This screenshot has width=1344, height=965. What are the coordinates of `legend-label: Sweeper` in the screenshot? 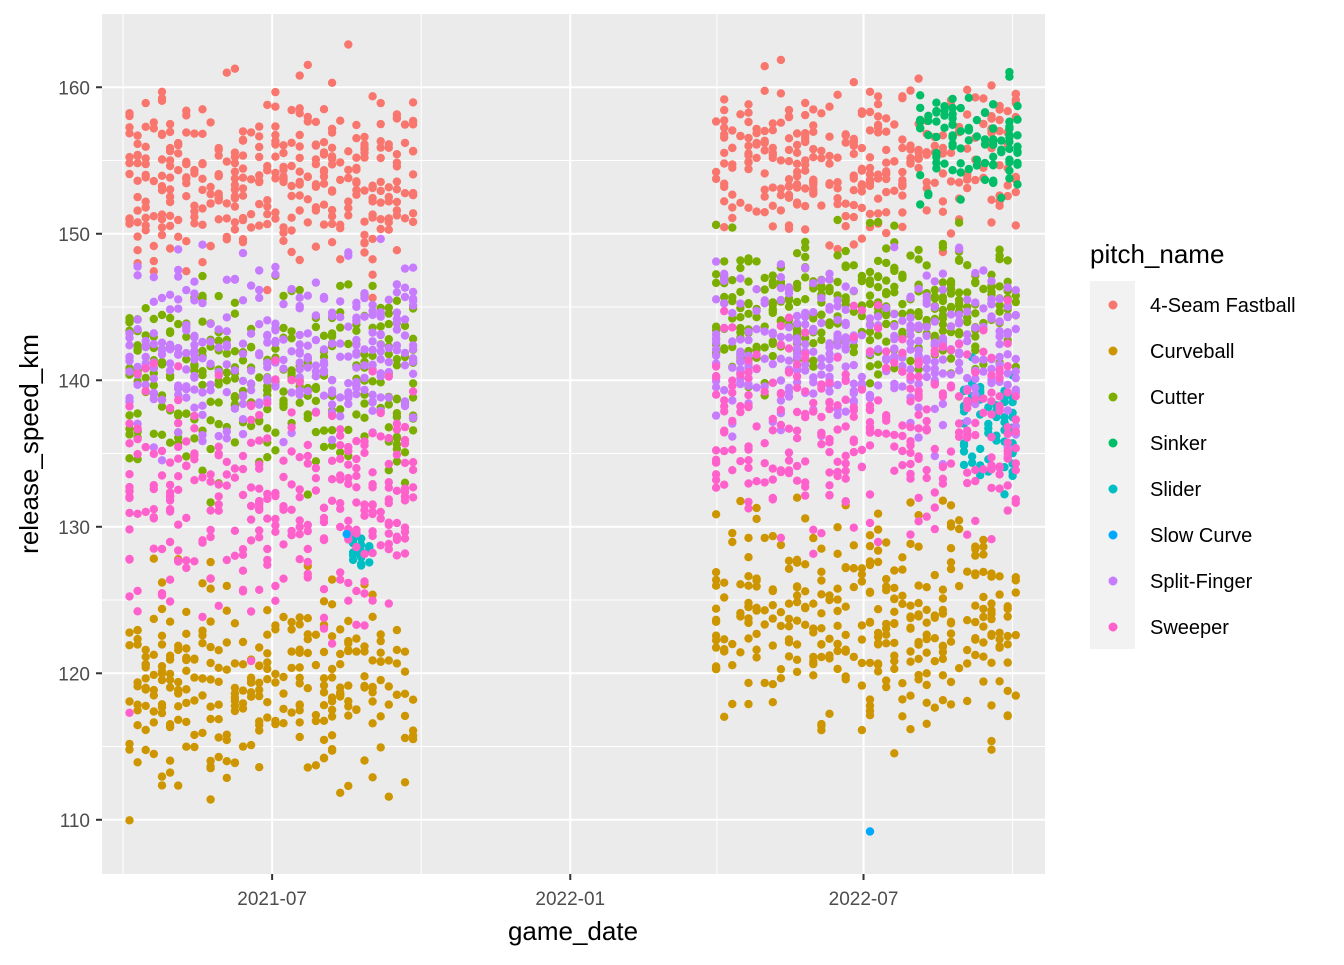 It's located at (1189, 628).